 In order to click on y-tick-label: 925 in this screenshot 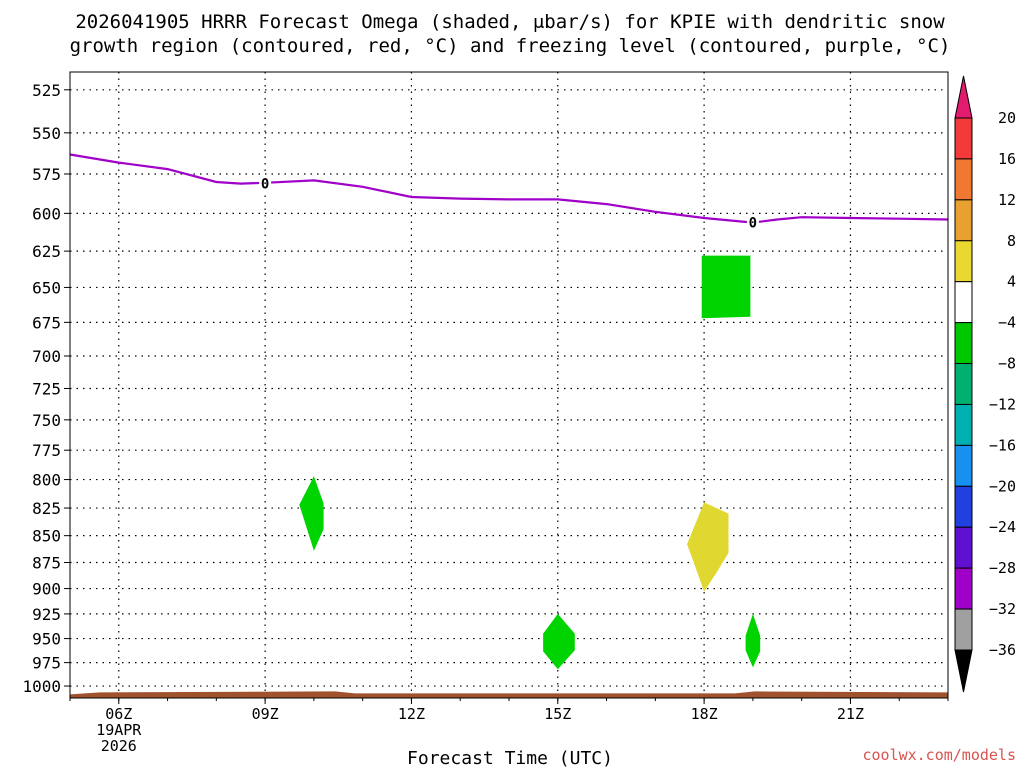, I will do `click(46, 614)`.